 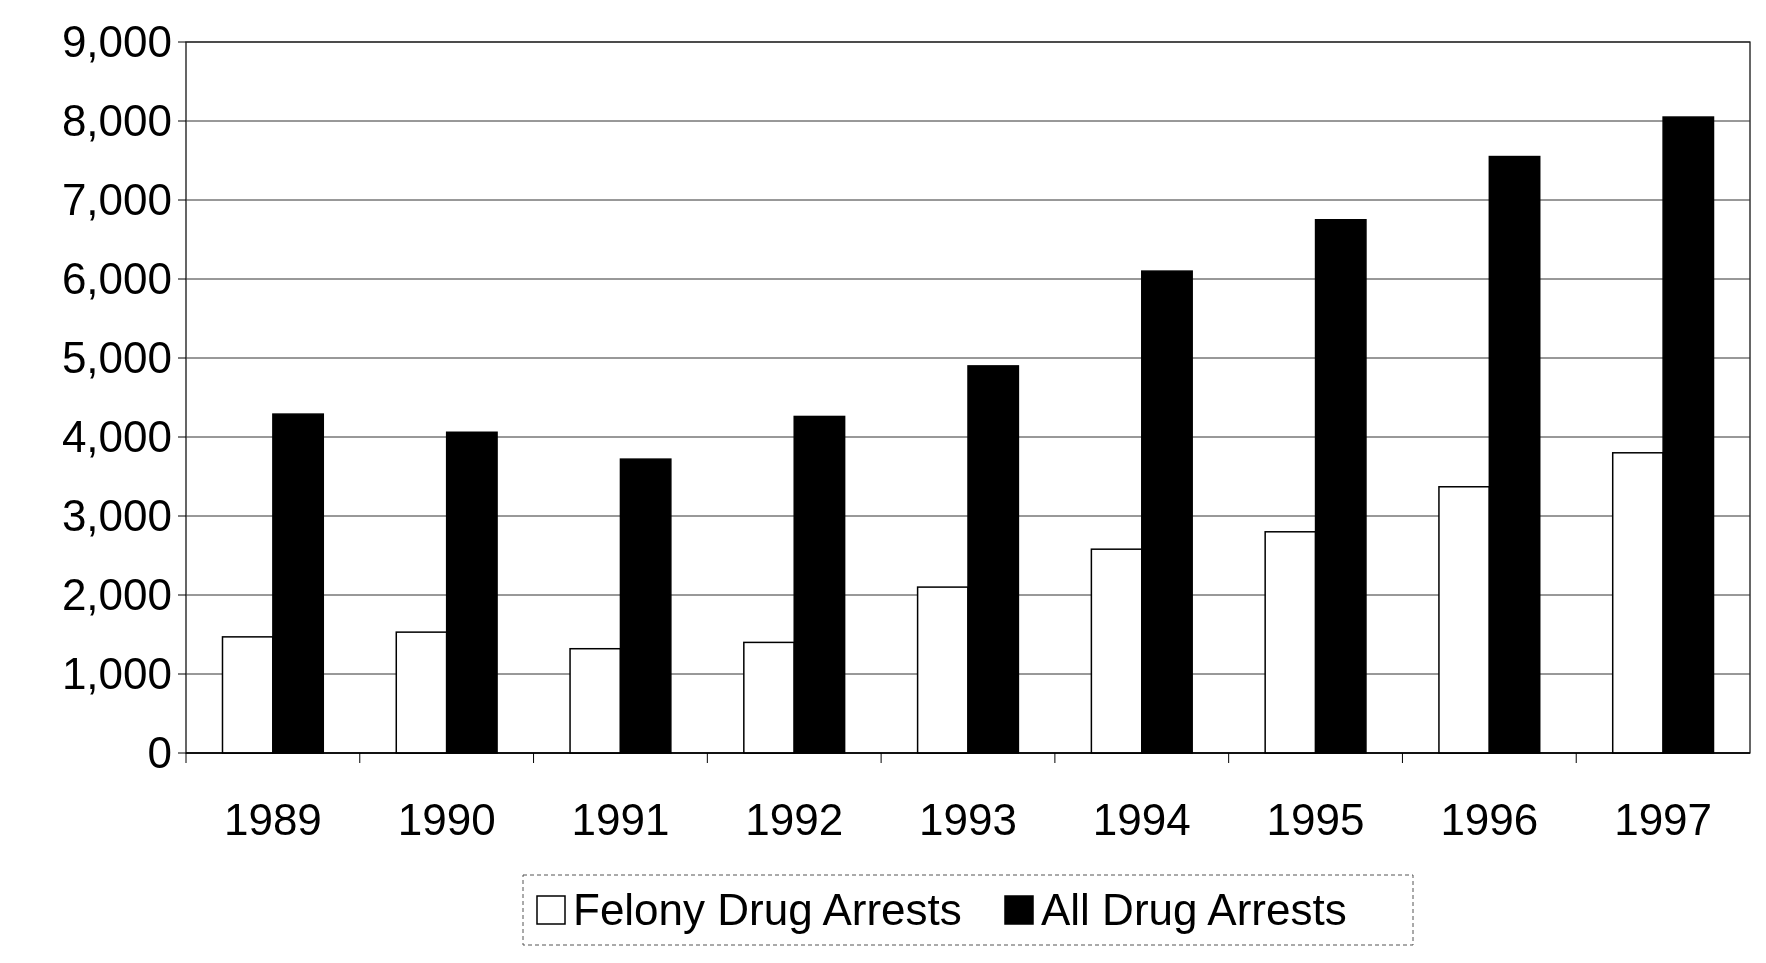 I want to click on legend-label: Felony Drug Arrests, so click(x=767, y=910).